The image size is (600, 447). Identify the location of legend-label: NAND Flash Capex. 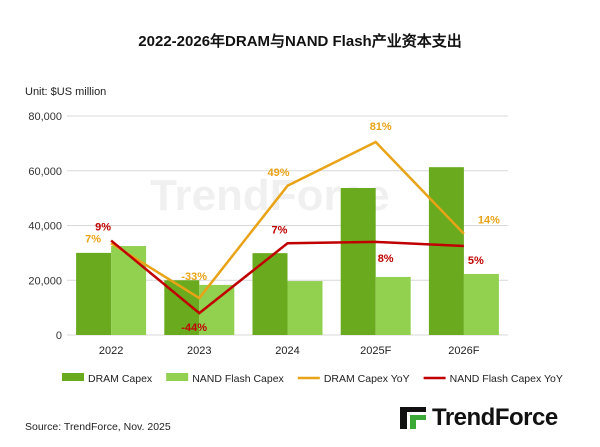
(238, 379).